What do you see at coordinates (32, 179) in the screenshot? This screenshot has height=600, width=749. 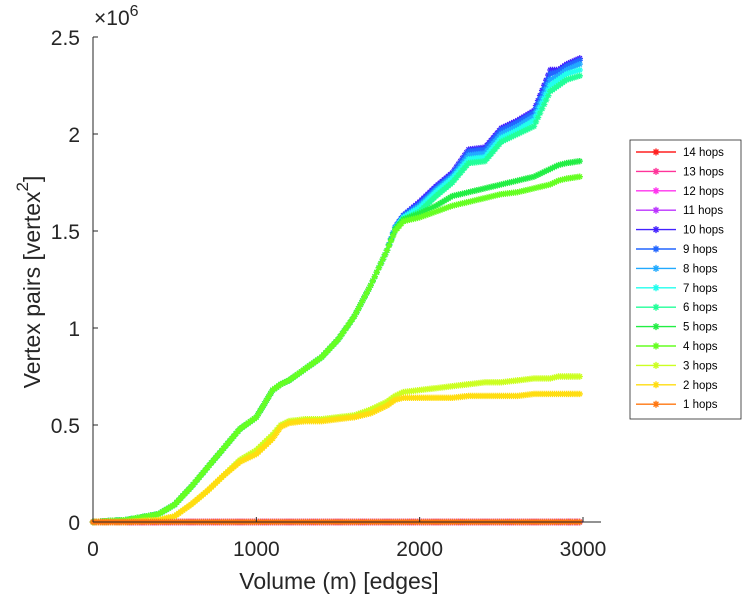 I see `y-axis-label-close: ]` at bounding box center [32, 179].